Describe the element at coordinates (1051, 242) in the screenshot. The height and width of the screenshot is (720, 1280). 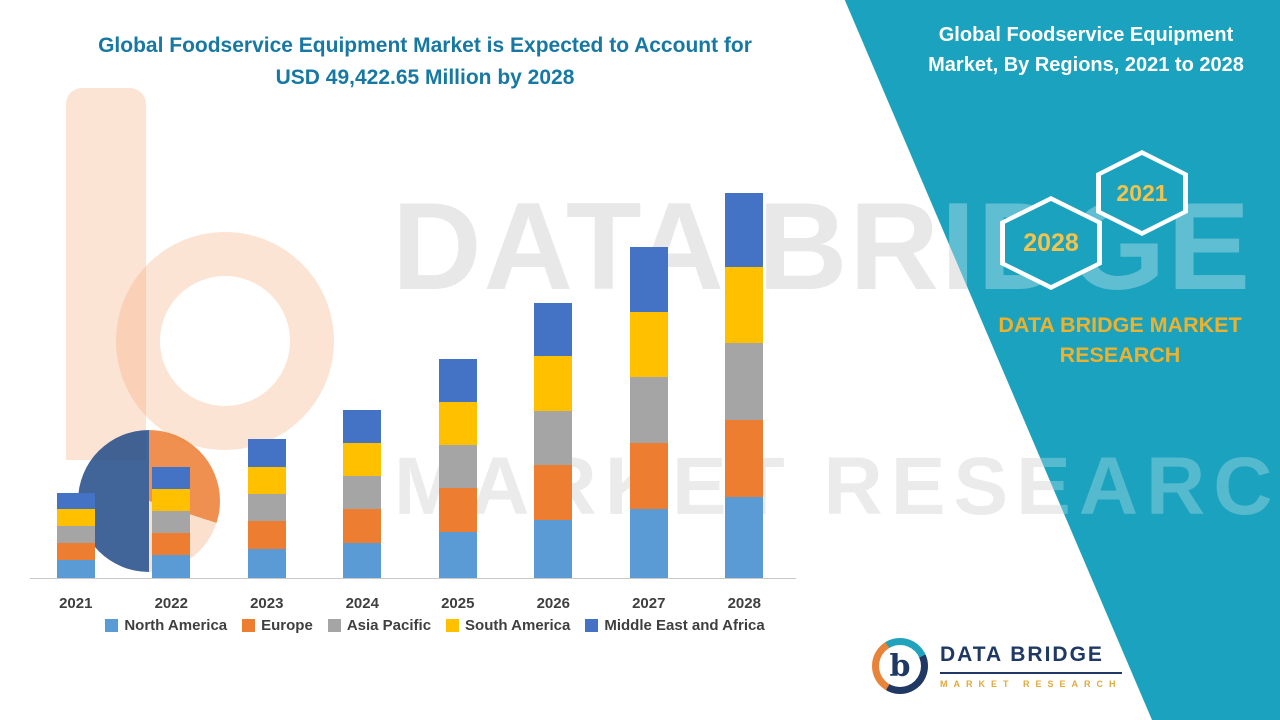
I see `hexagon-2028-label: 2028` at that location.